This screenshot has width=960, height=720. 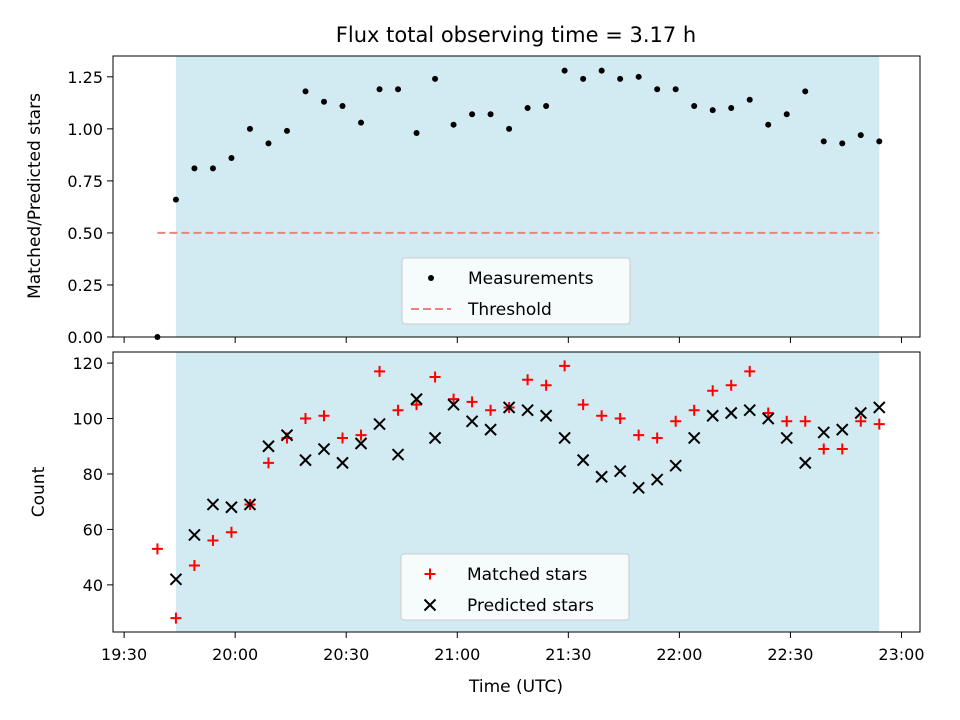 I want to click on y-tick-label: 1.00, so click(x=85, y=129).